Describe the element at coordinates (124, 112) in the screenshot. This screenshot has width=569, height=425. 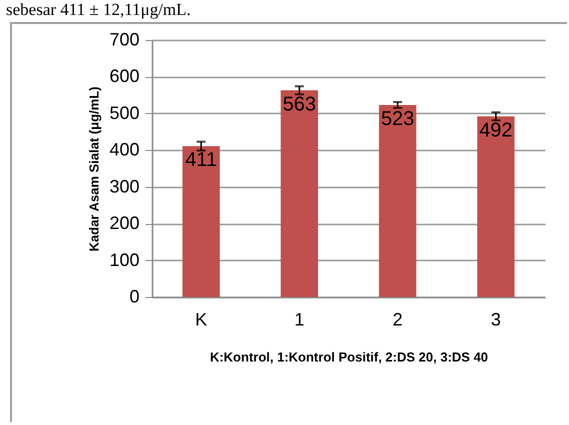
I see `y-tick-label: 500` at that location.